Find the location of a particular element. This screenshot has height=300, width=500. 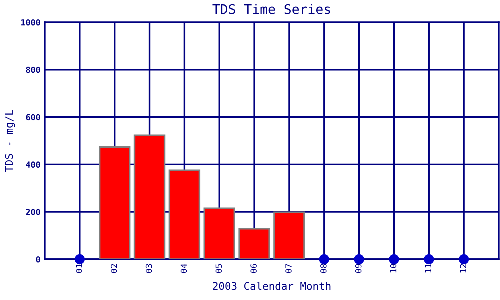

x-tick-label: 05 is located at coordinates (219, 269).